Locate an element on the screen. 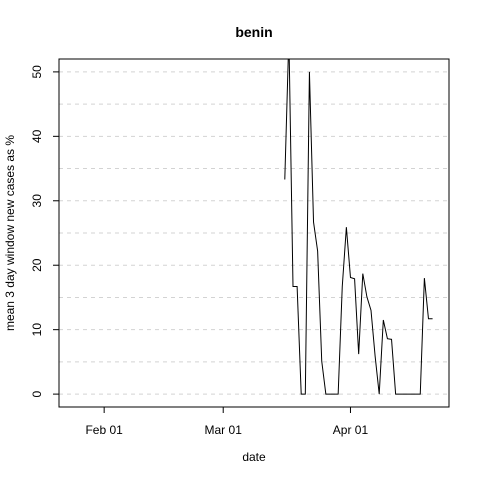 Image resolution: width=480 pixels, height=480 pixels. x-axis-label: date is located at coordinates (254, 457).